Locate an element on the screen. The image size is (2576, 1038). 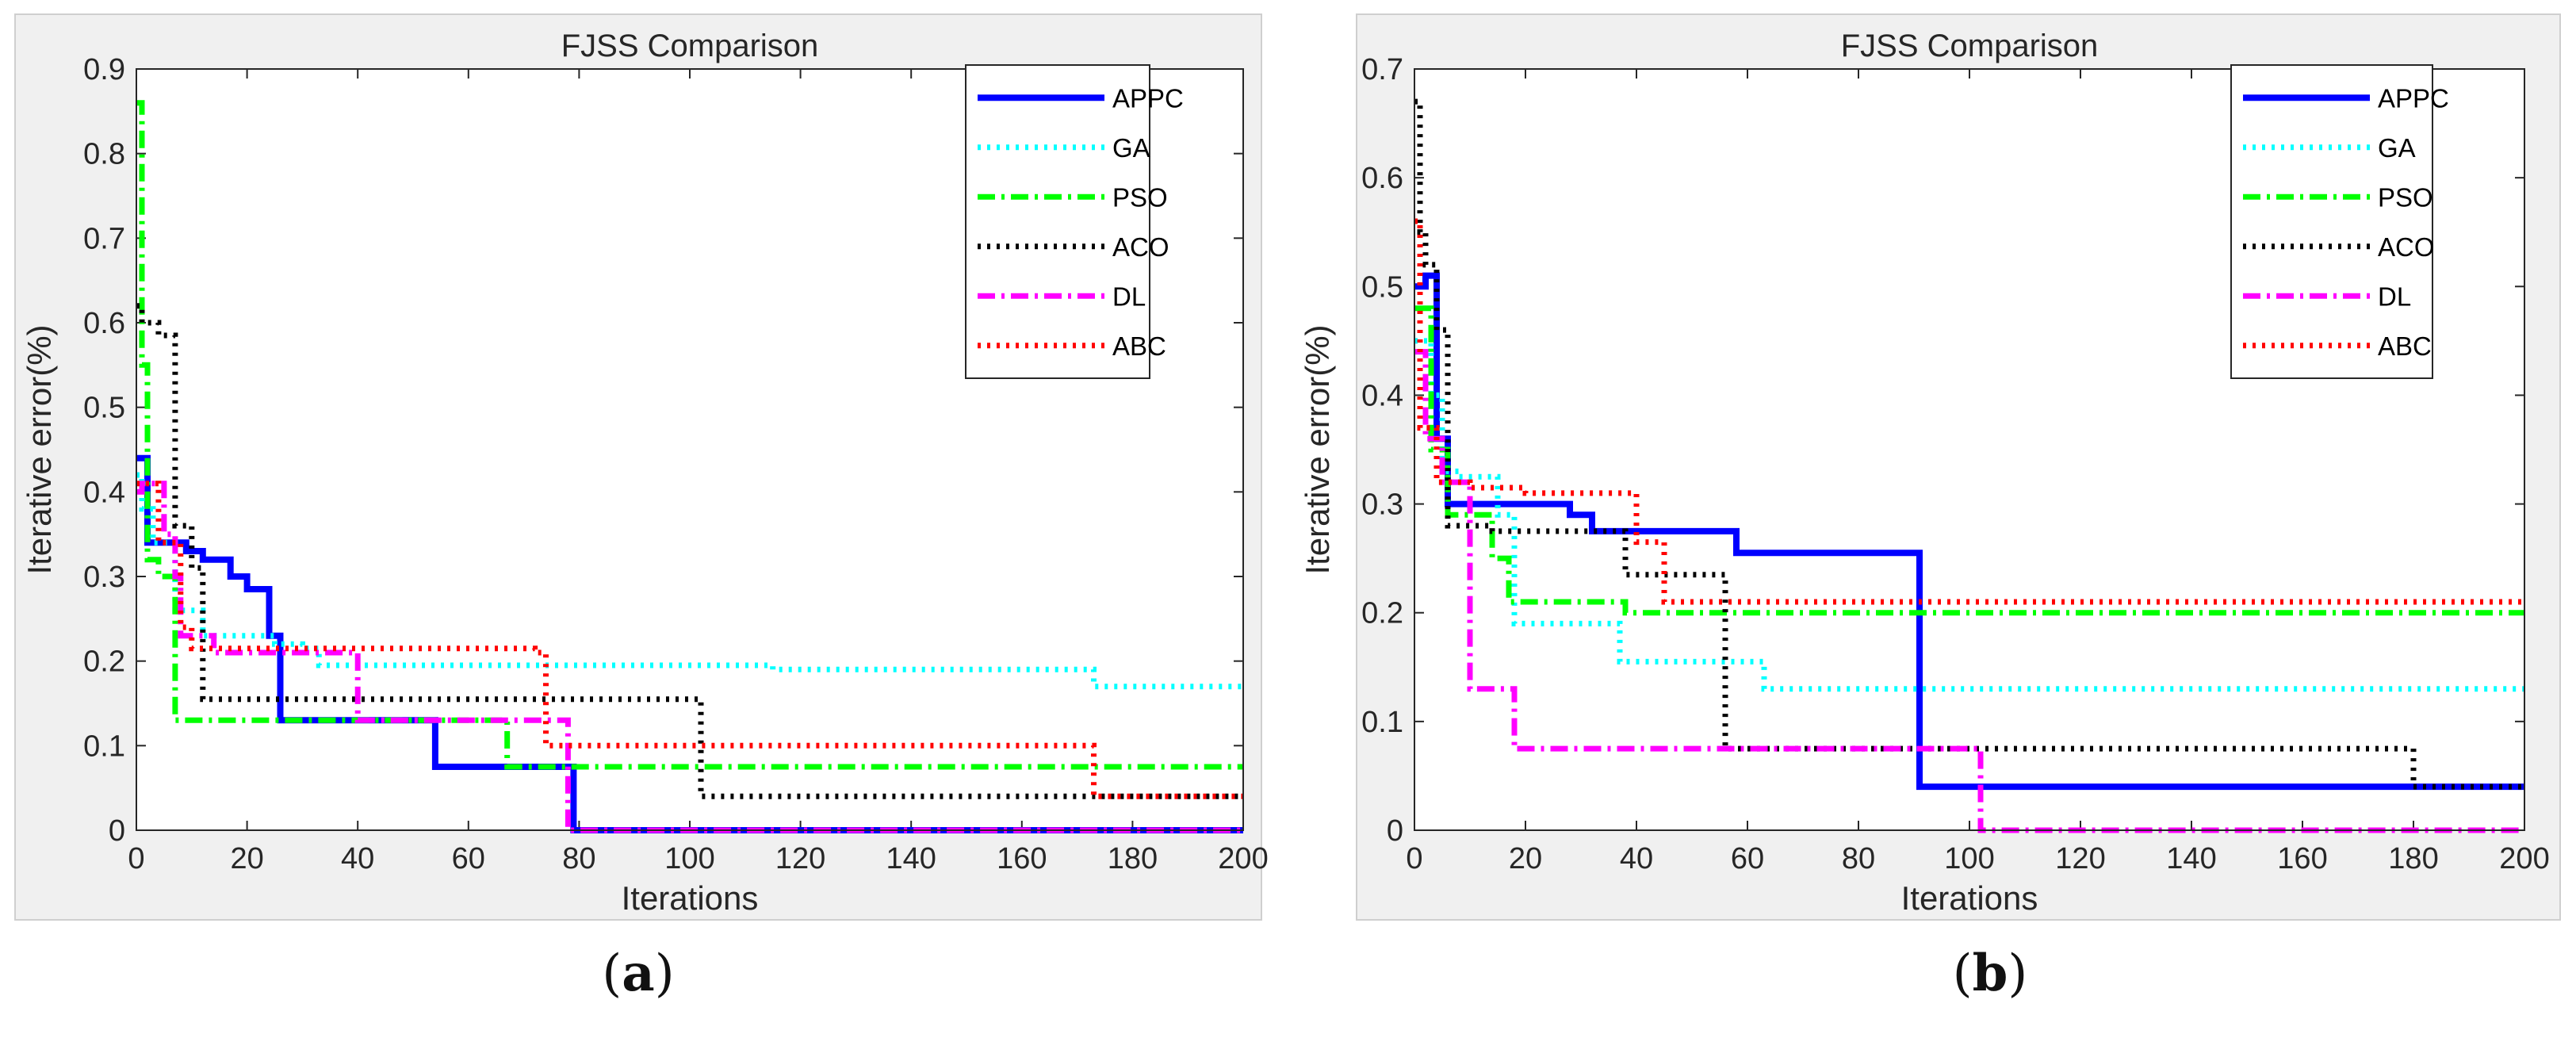
y-tick-label: 0.8 is located at coordinates (104, 154).